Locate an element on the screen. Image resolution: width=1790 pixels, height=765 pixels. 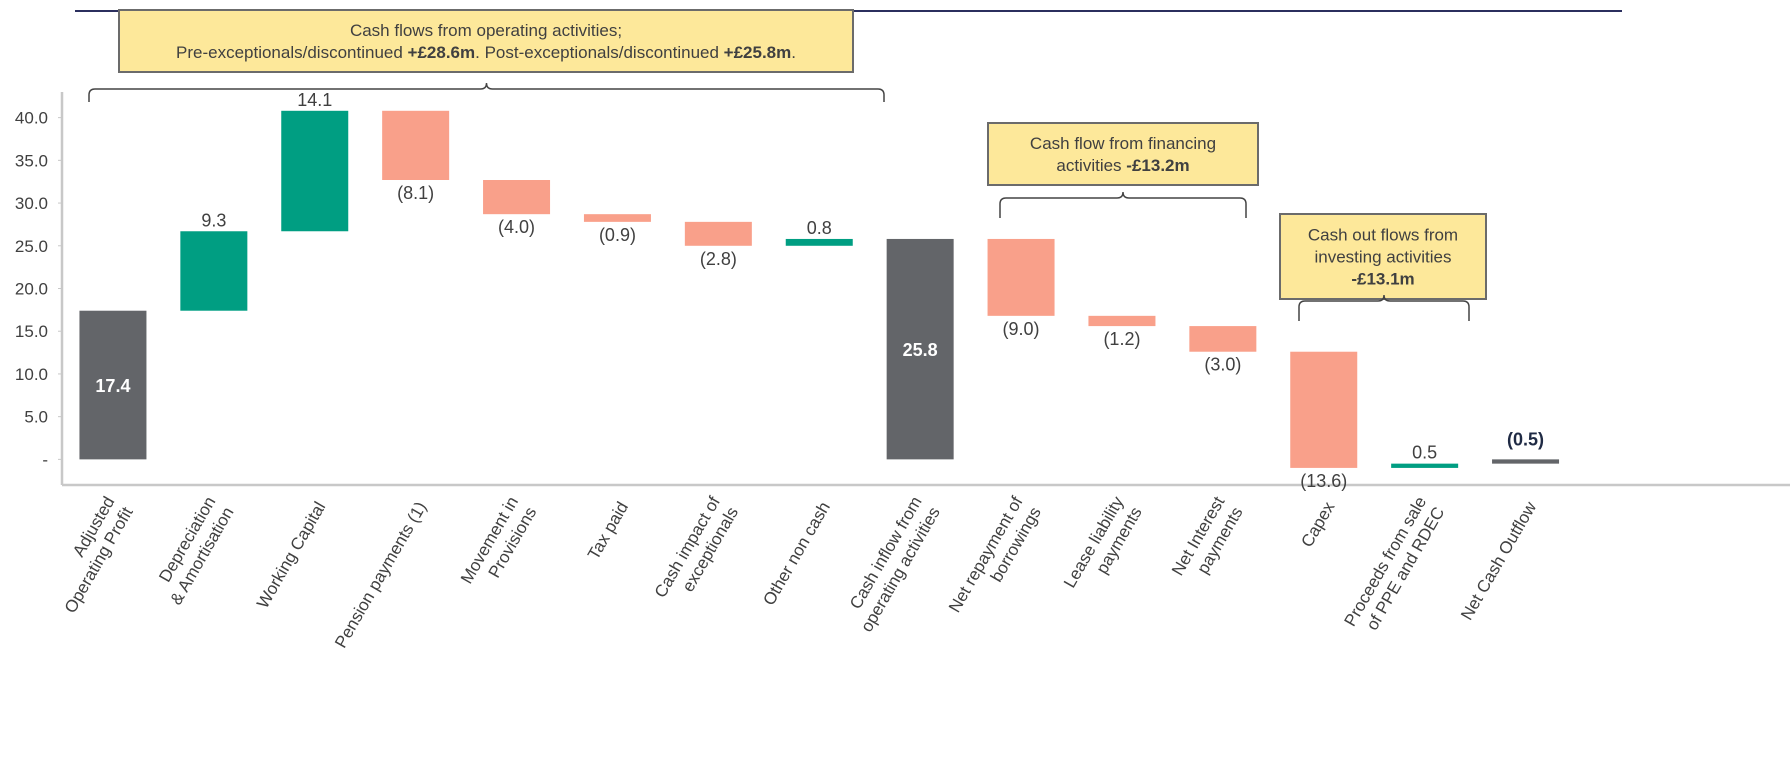
annotation-segment: Cash flows from operating activities; is located at coordinates (486, 30).